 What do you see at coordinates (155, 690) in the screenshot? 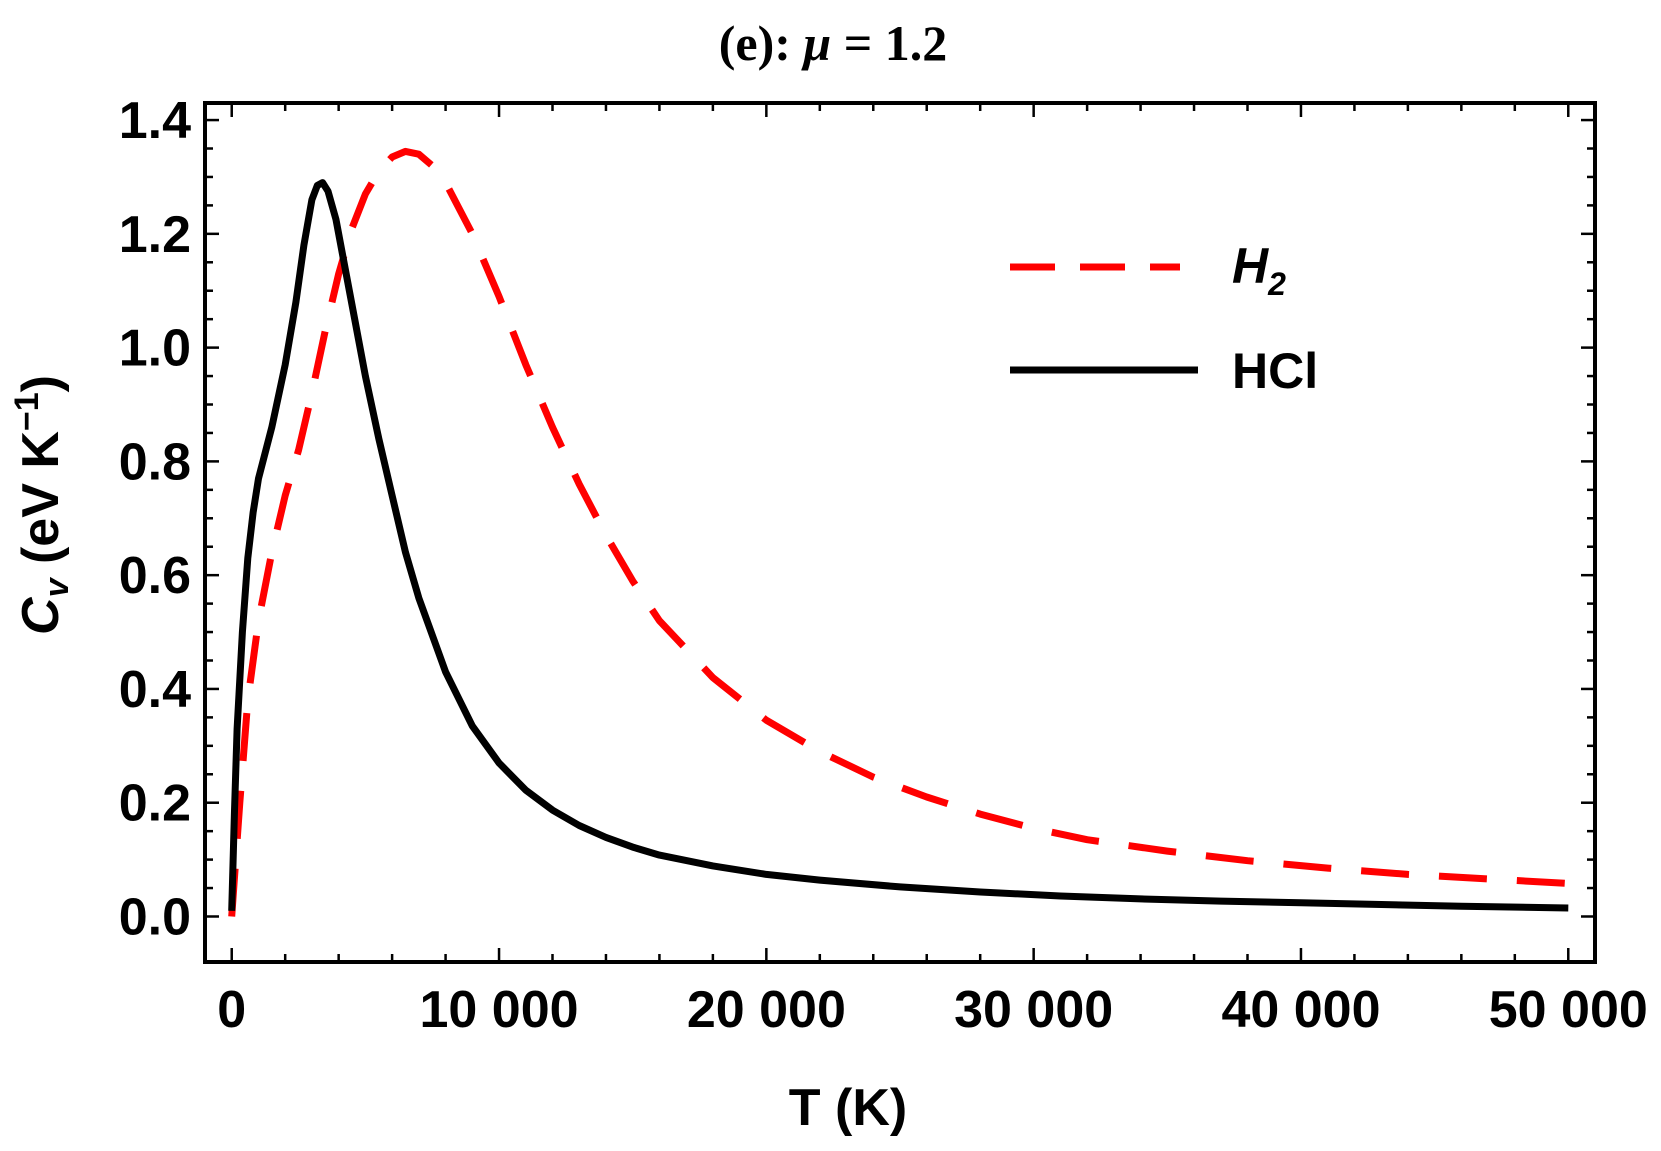
I see `y-tick-label: 0.4` at bounding box center [155, 690].